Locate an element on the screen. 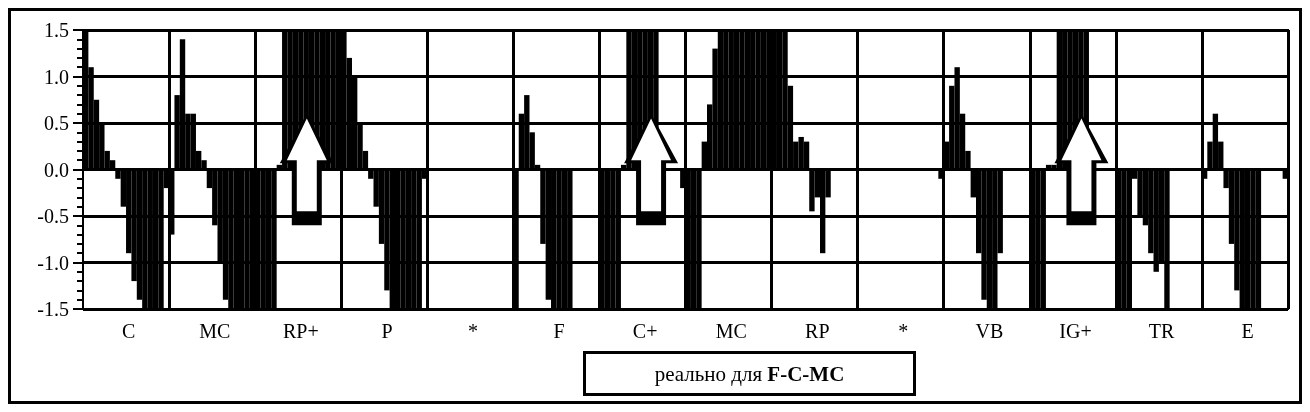  x-tick-label: RP+ is located at coordinates (300, 331).